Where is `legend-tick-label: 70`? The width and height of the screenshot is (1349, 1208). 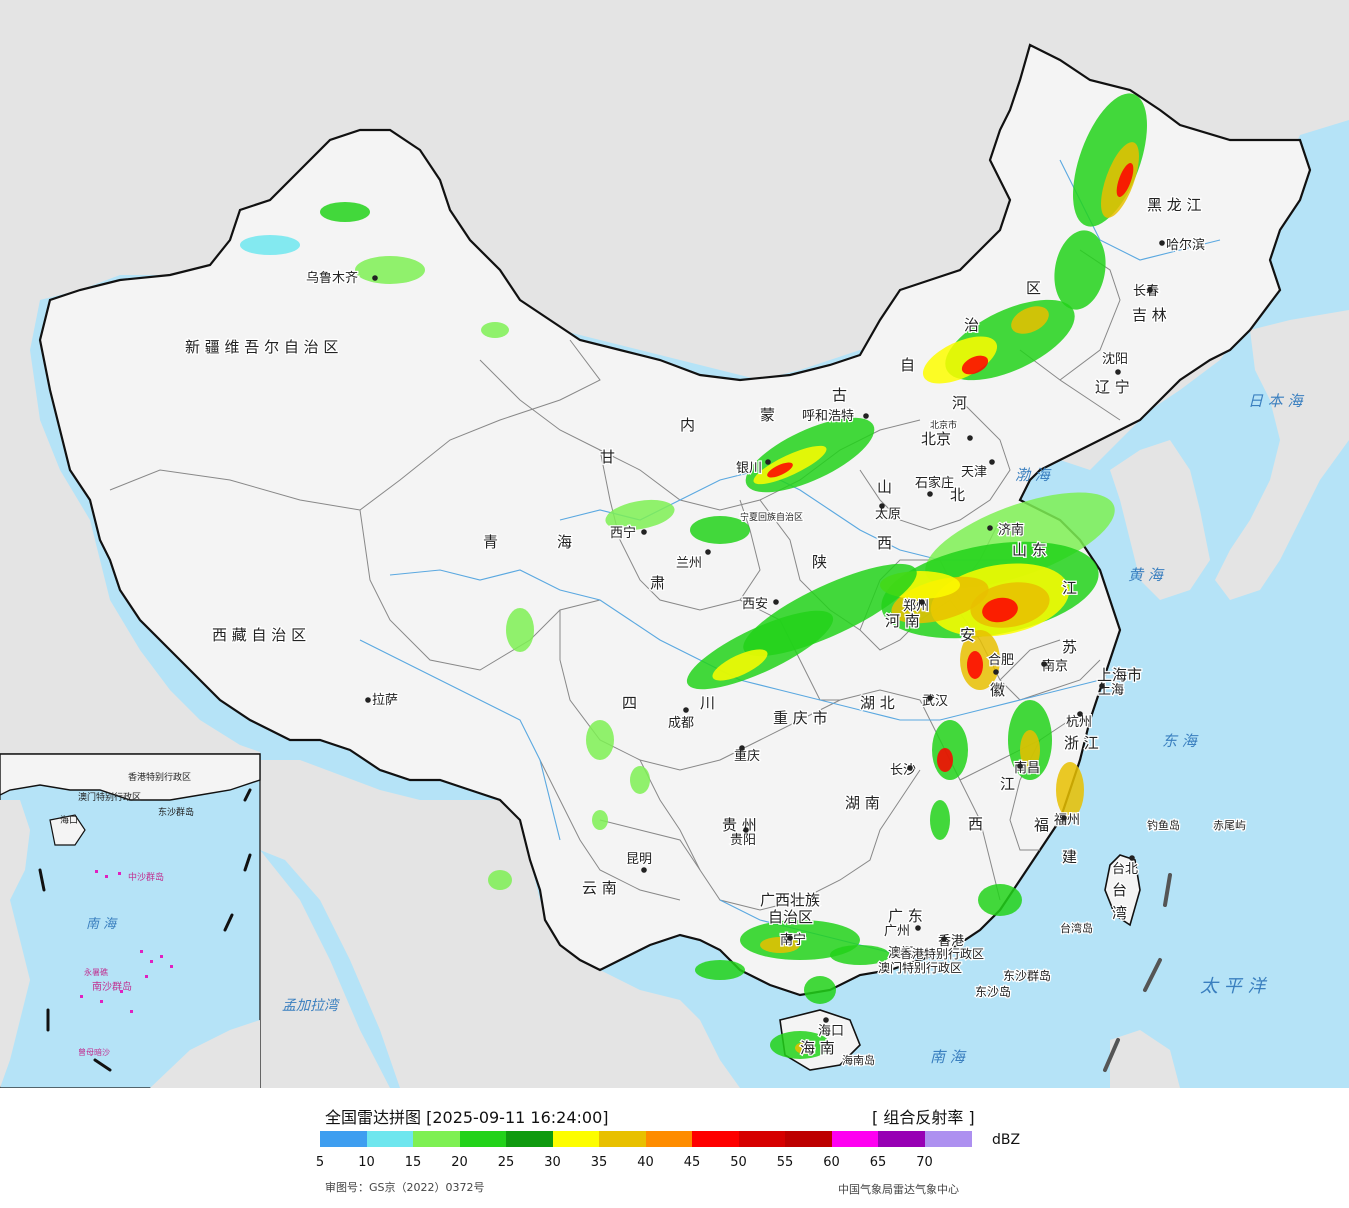
legend-tick-label: 70 is located at coordinates (924, 1162).